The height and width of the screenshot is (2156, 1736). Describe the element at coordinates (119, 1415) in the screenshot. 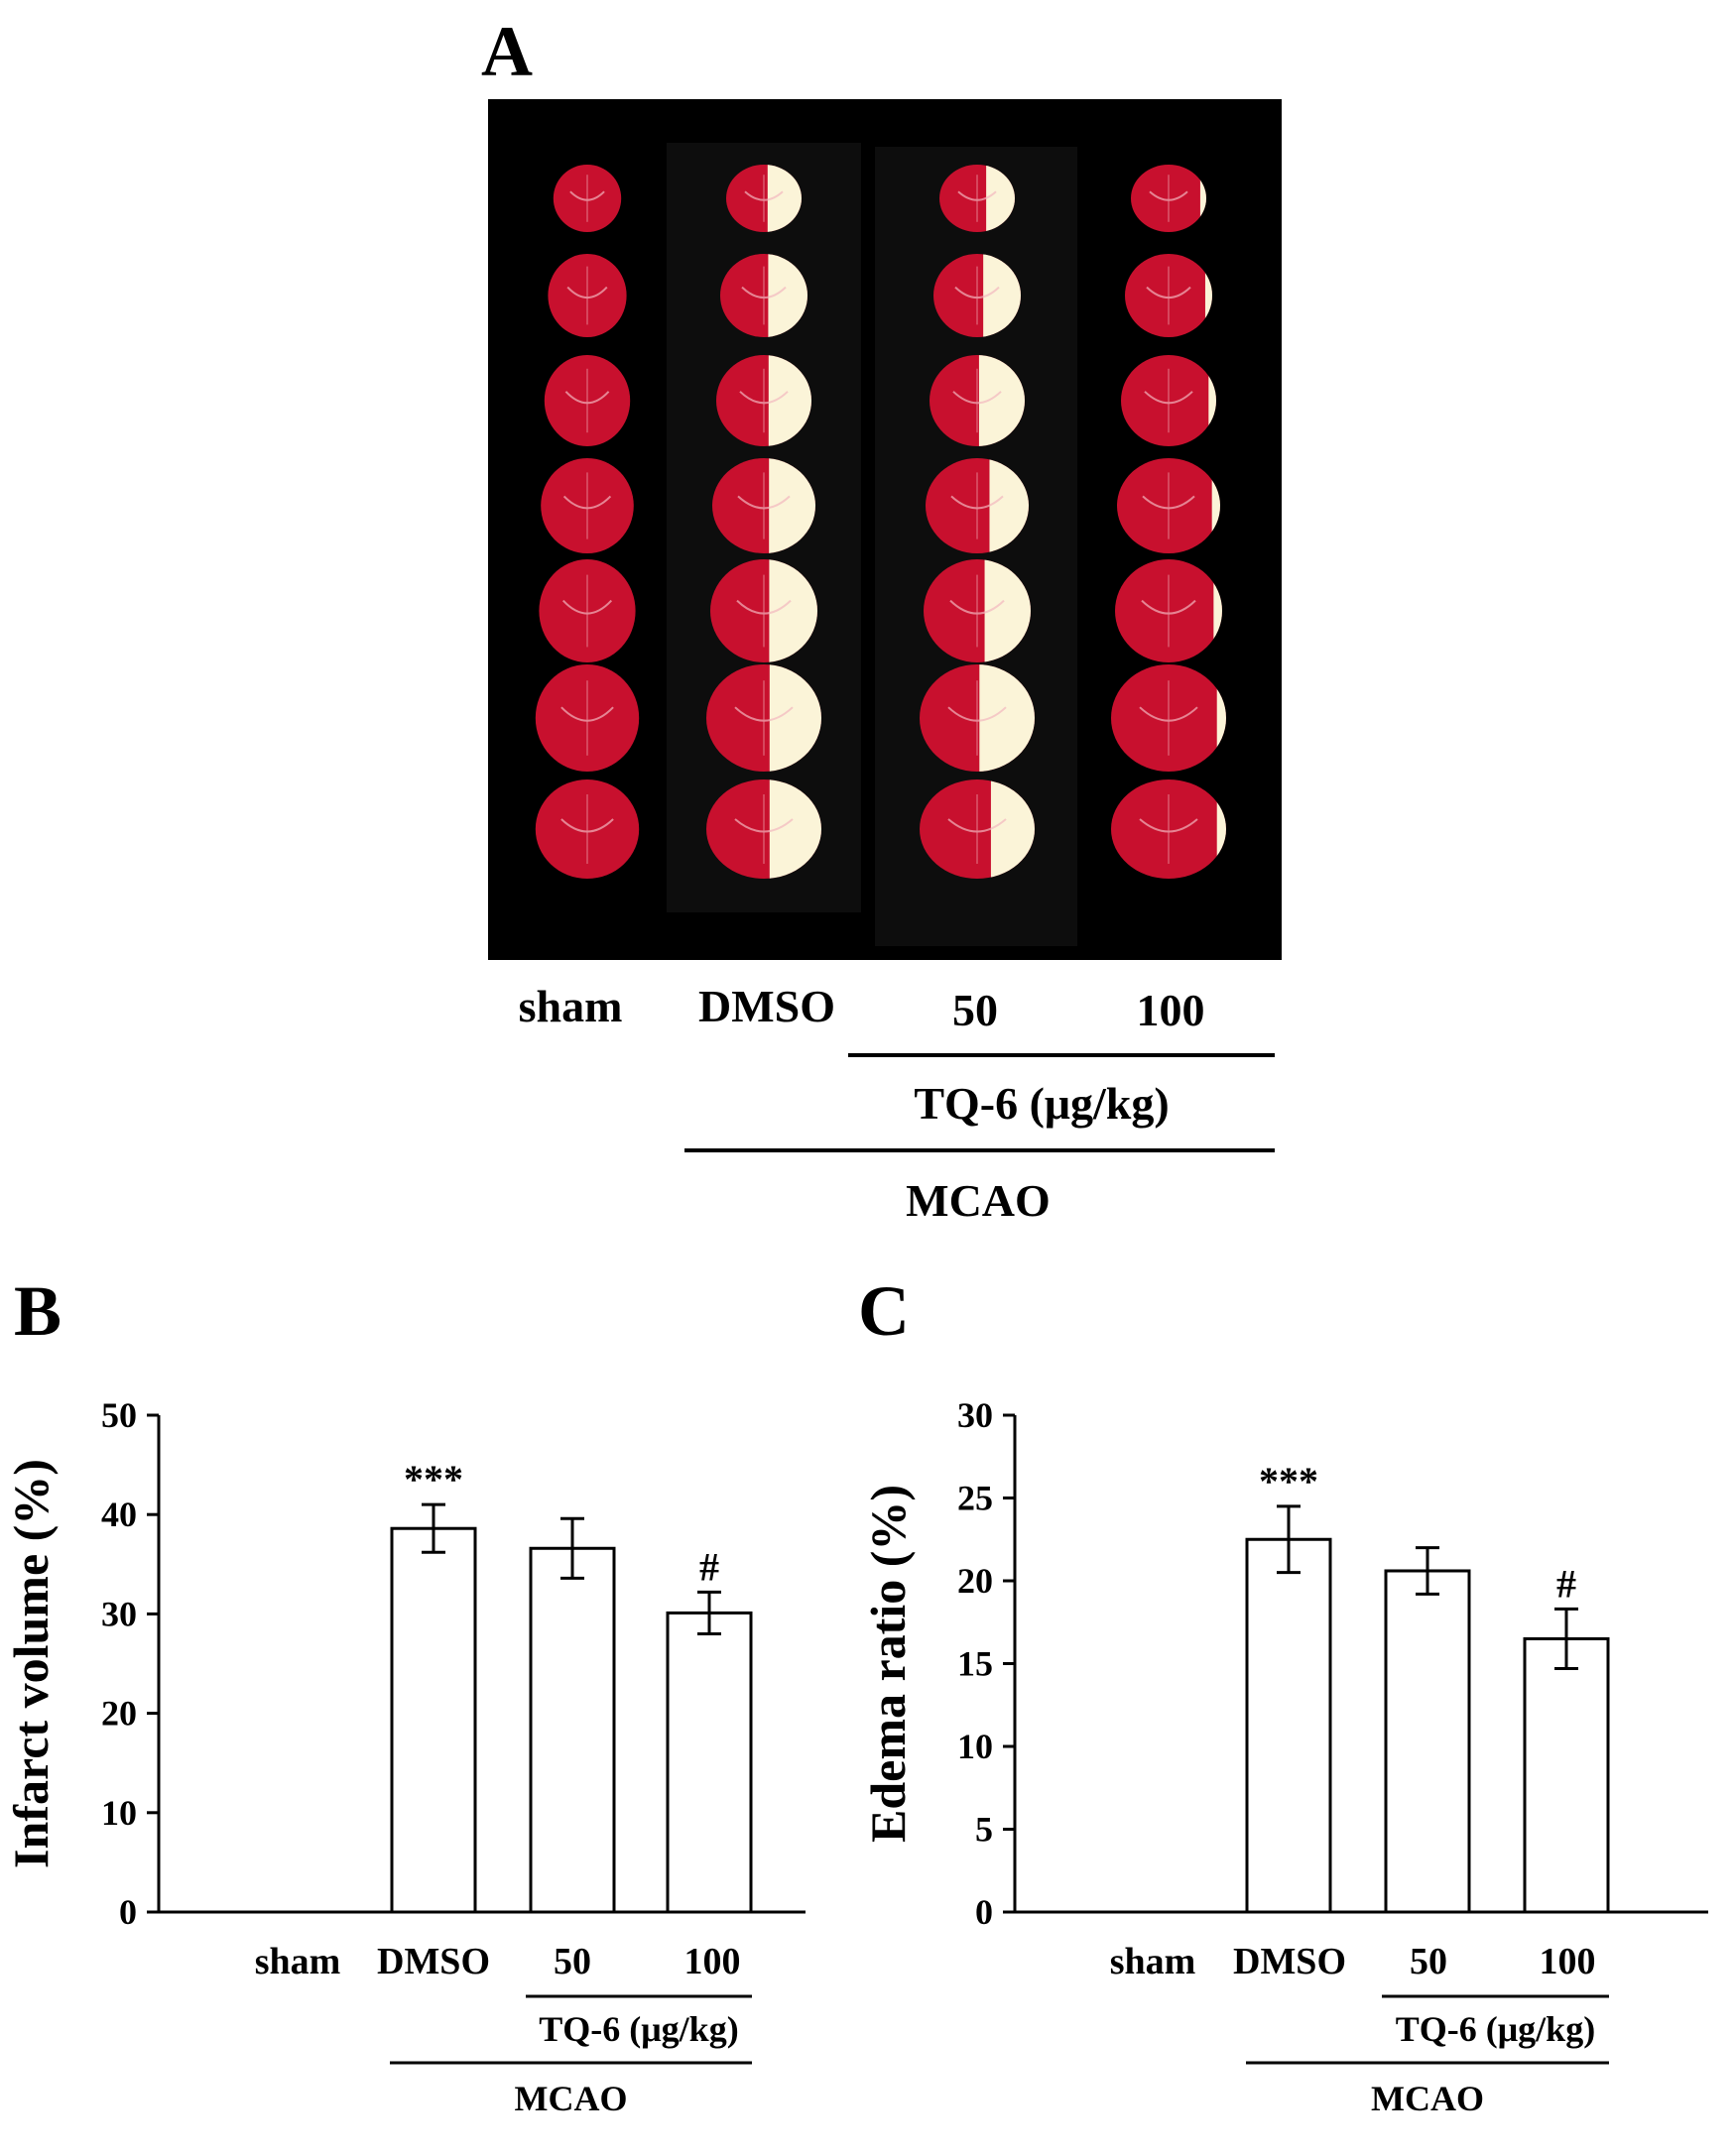

I see `y-tick-label: 50` at that location.